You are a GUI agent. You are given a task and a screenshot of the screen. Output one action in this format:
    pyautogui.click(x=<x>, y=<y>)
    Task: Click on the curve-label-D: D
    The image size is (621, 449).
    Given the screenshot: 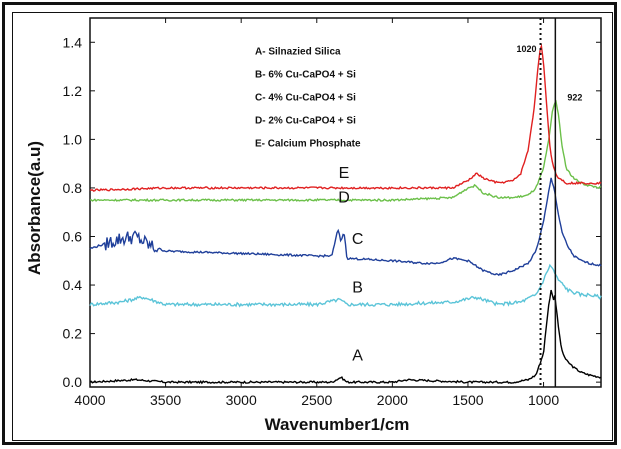 What is the action you would take?
    pyautogui.click(x=344, y=198)
    